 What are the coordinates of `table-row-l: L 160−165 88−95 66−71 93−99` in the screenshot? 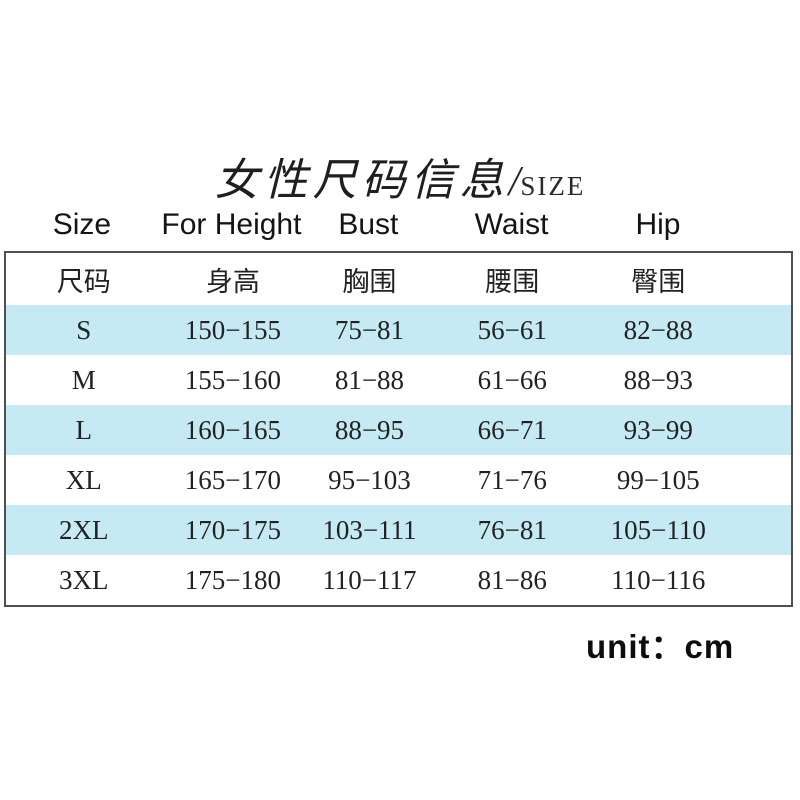 It's located at (398, 430).